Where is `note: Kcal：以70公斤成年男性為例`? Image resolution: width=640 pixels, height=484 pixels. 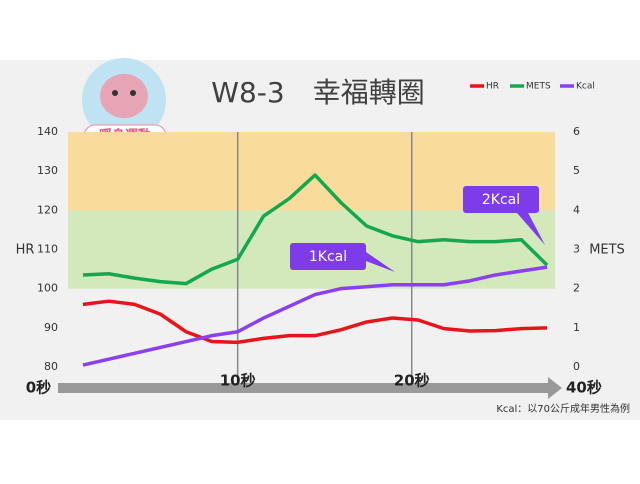
note: Kcal：以70公斤成年男性為例 is located at coordinates (563, 408).